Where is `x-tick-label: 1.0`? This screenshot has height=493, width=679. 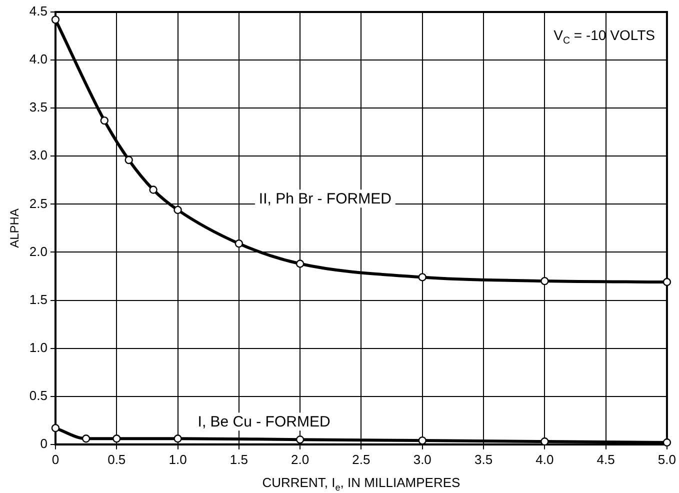 x-tick-label: 1.0 is located at coordinates (177, 459).